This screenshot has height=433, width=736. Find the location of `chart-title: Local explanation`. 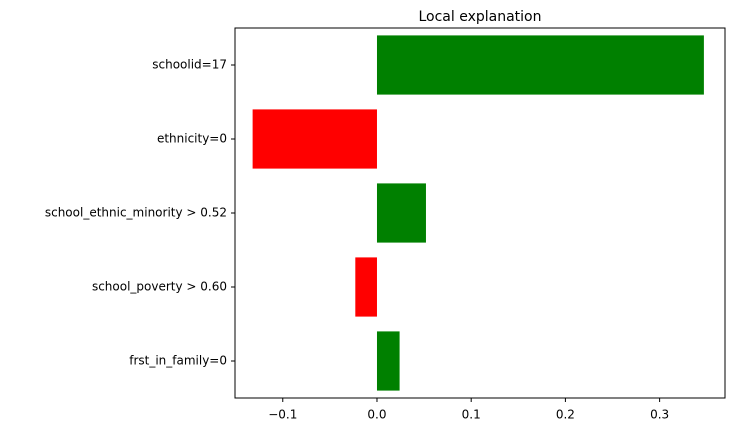

chart-title: Local explanation is located at coordinates (479, 17).